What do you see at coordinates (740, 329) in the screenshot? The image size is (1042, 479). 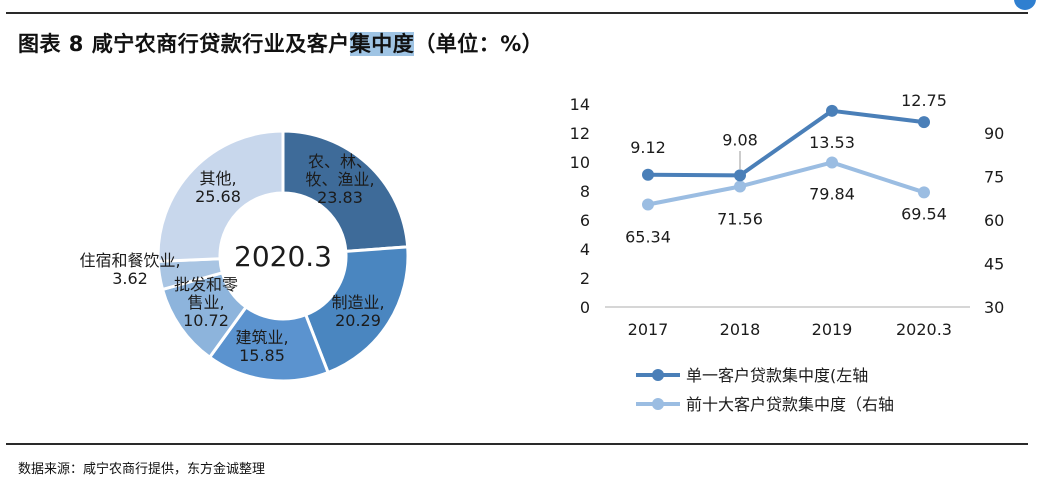 I see `x-tick-2: 2018` at bounding box center [740, 329].